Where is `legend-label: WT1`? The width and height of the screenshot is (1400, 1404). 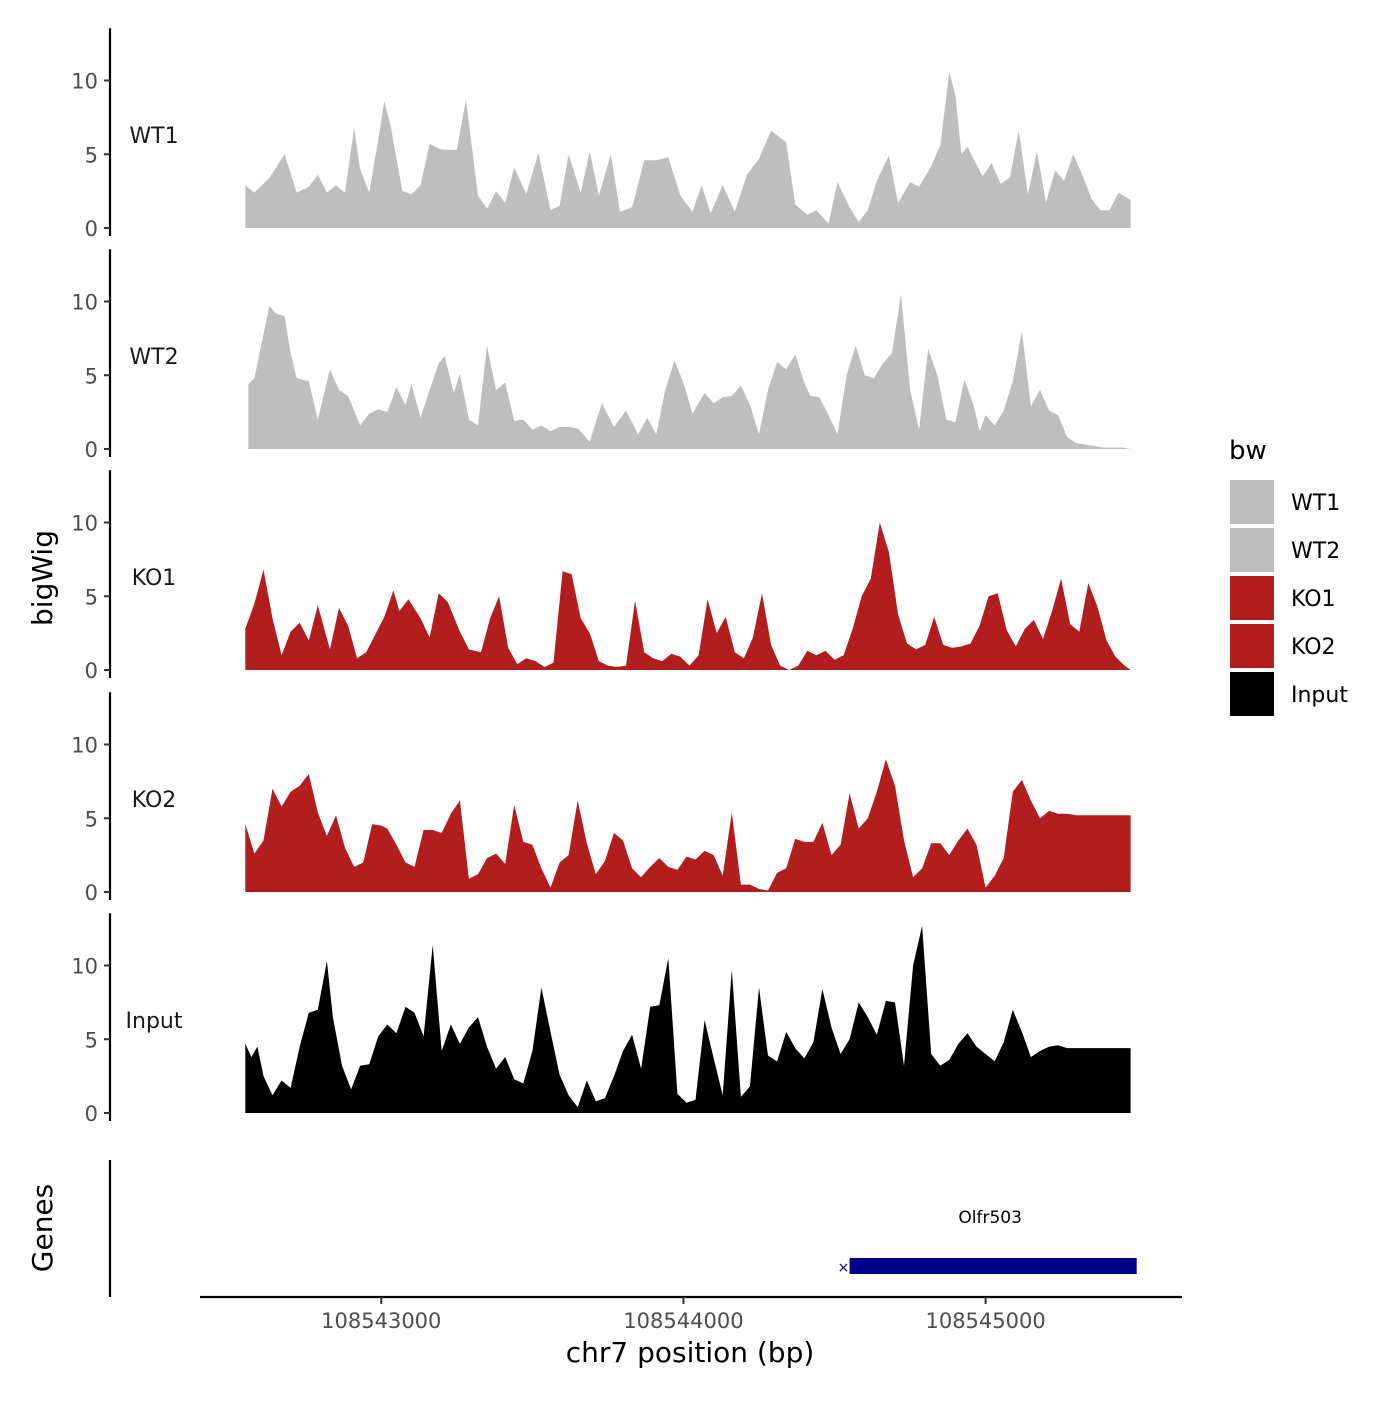
legend-label: WT1 is located at coordinates (1315, 503).